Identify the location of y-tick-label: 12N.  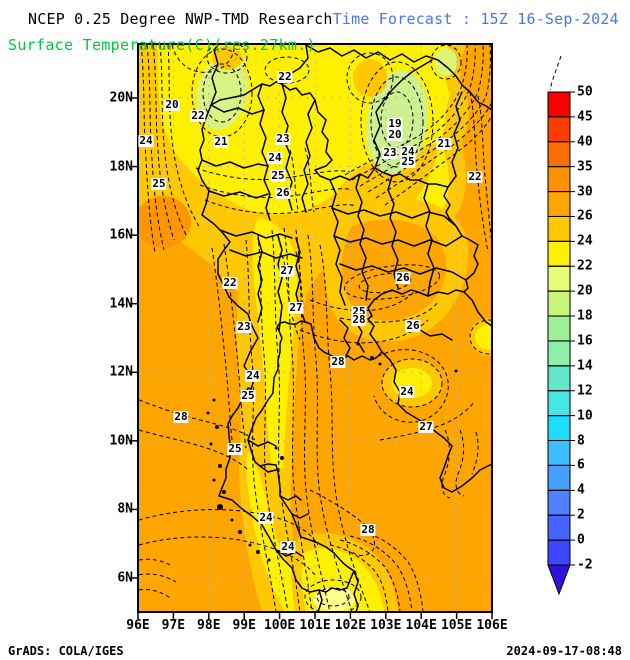
(121, 372).